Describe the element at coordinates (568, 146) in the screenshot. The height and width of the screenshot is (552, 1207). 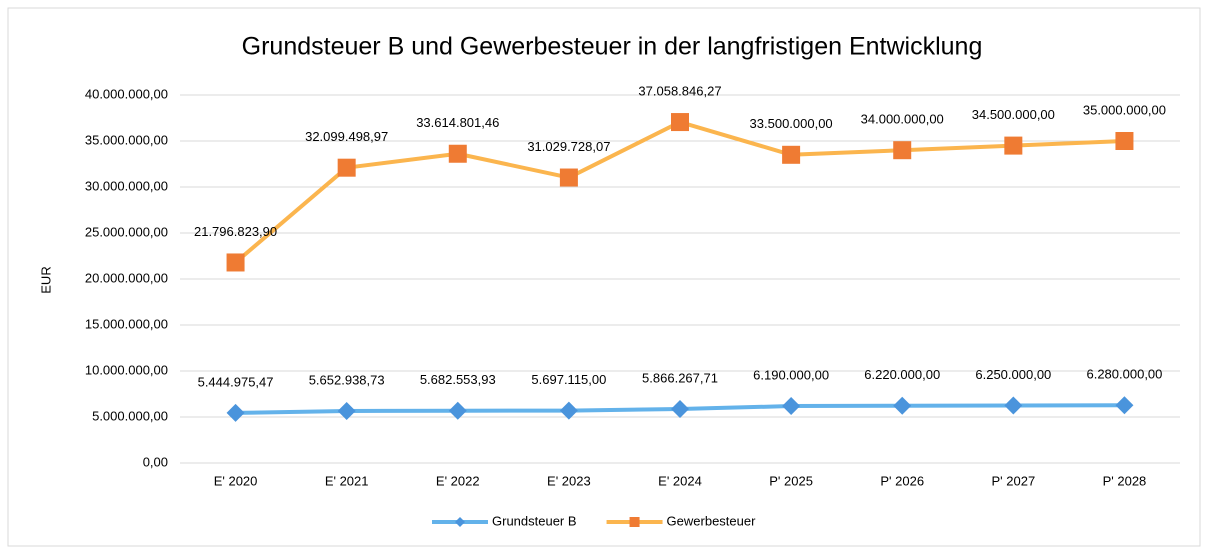
I see `data-label: 31.029.728,07` at that location.